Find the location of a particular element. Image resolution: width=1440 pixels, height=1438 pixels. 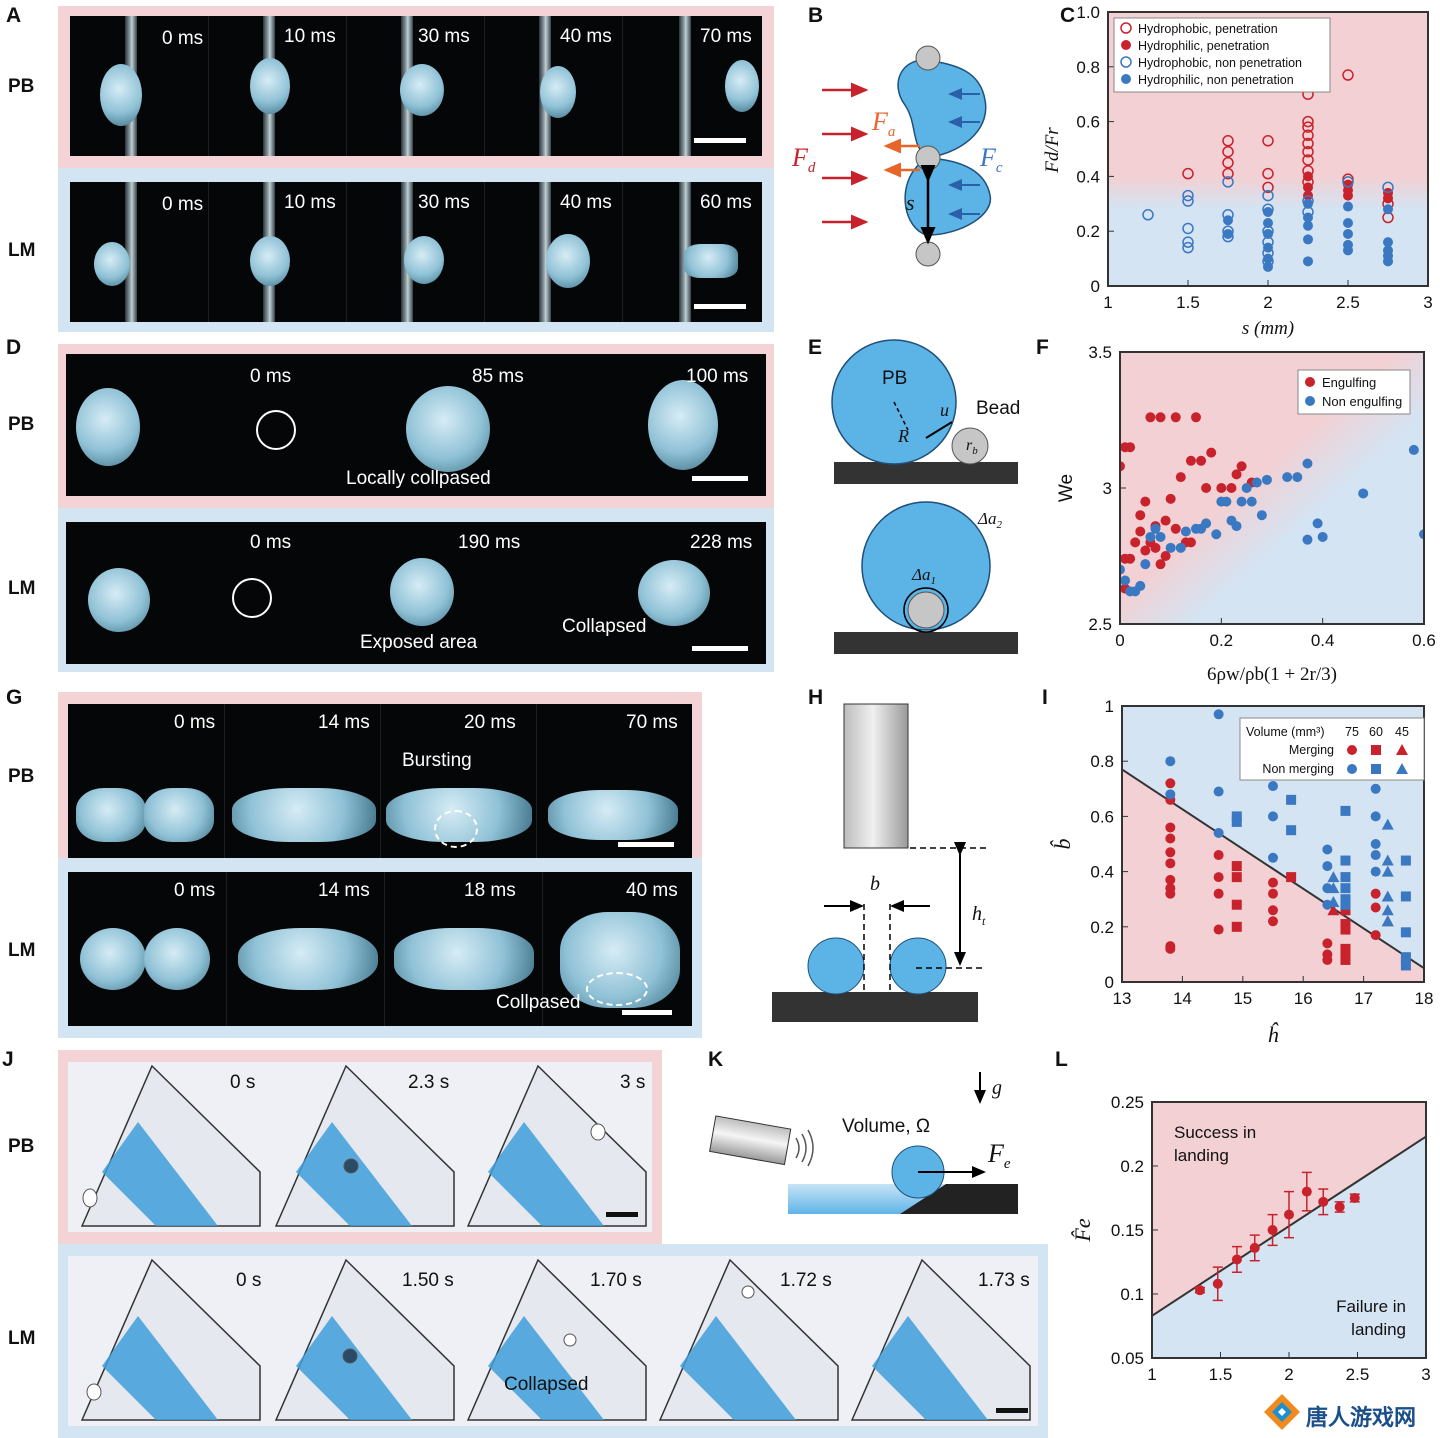

image-frame is located at coordinates (147, 949).